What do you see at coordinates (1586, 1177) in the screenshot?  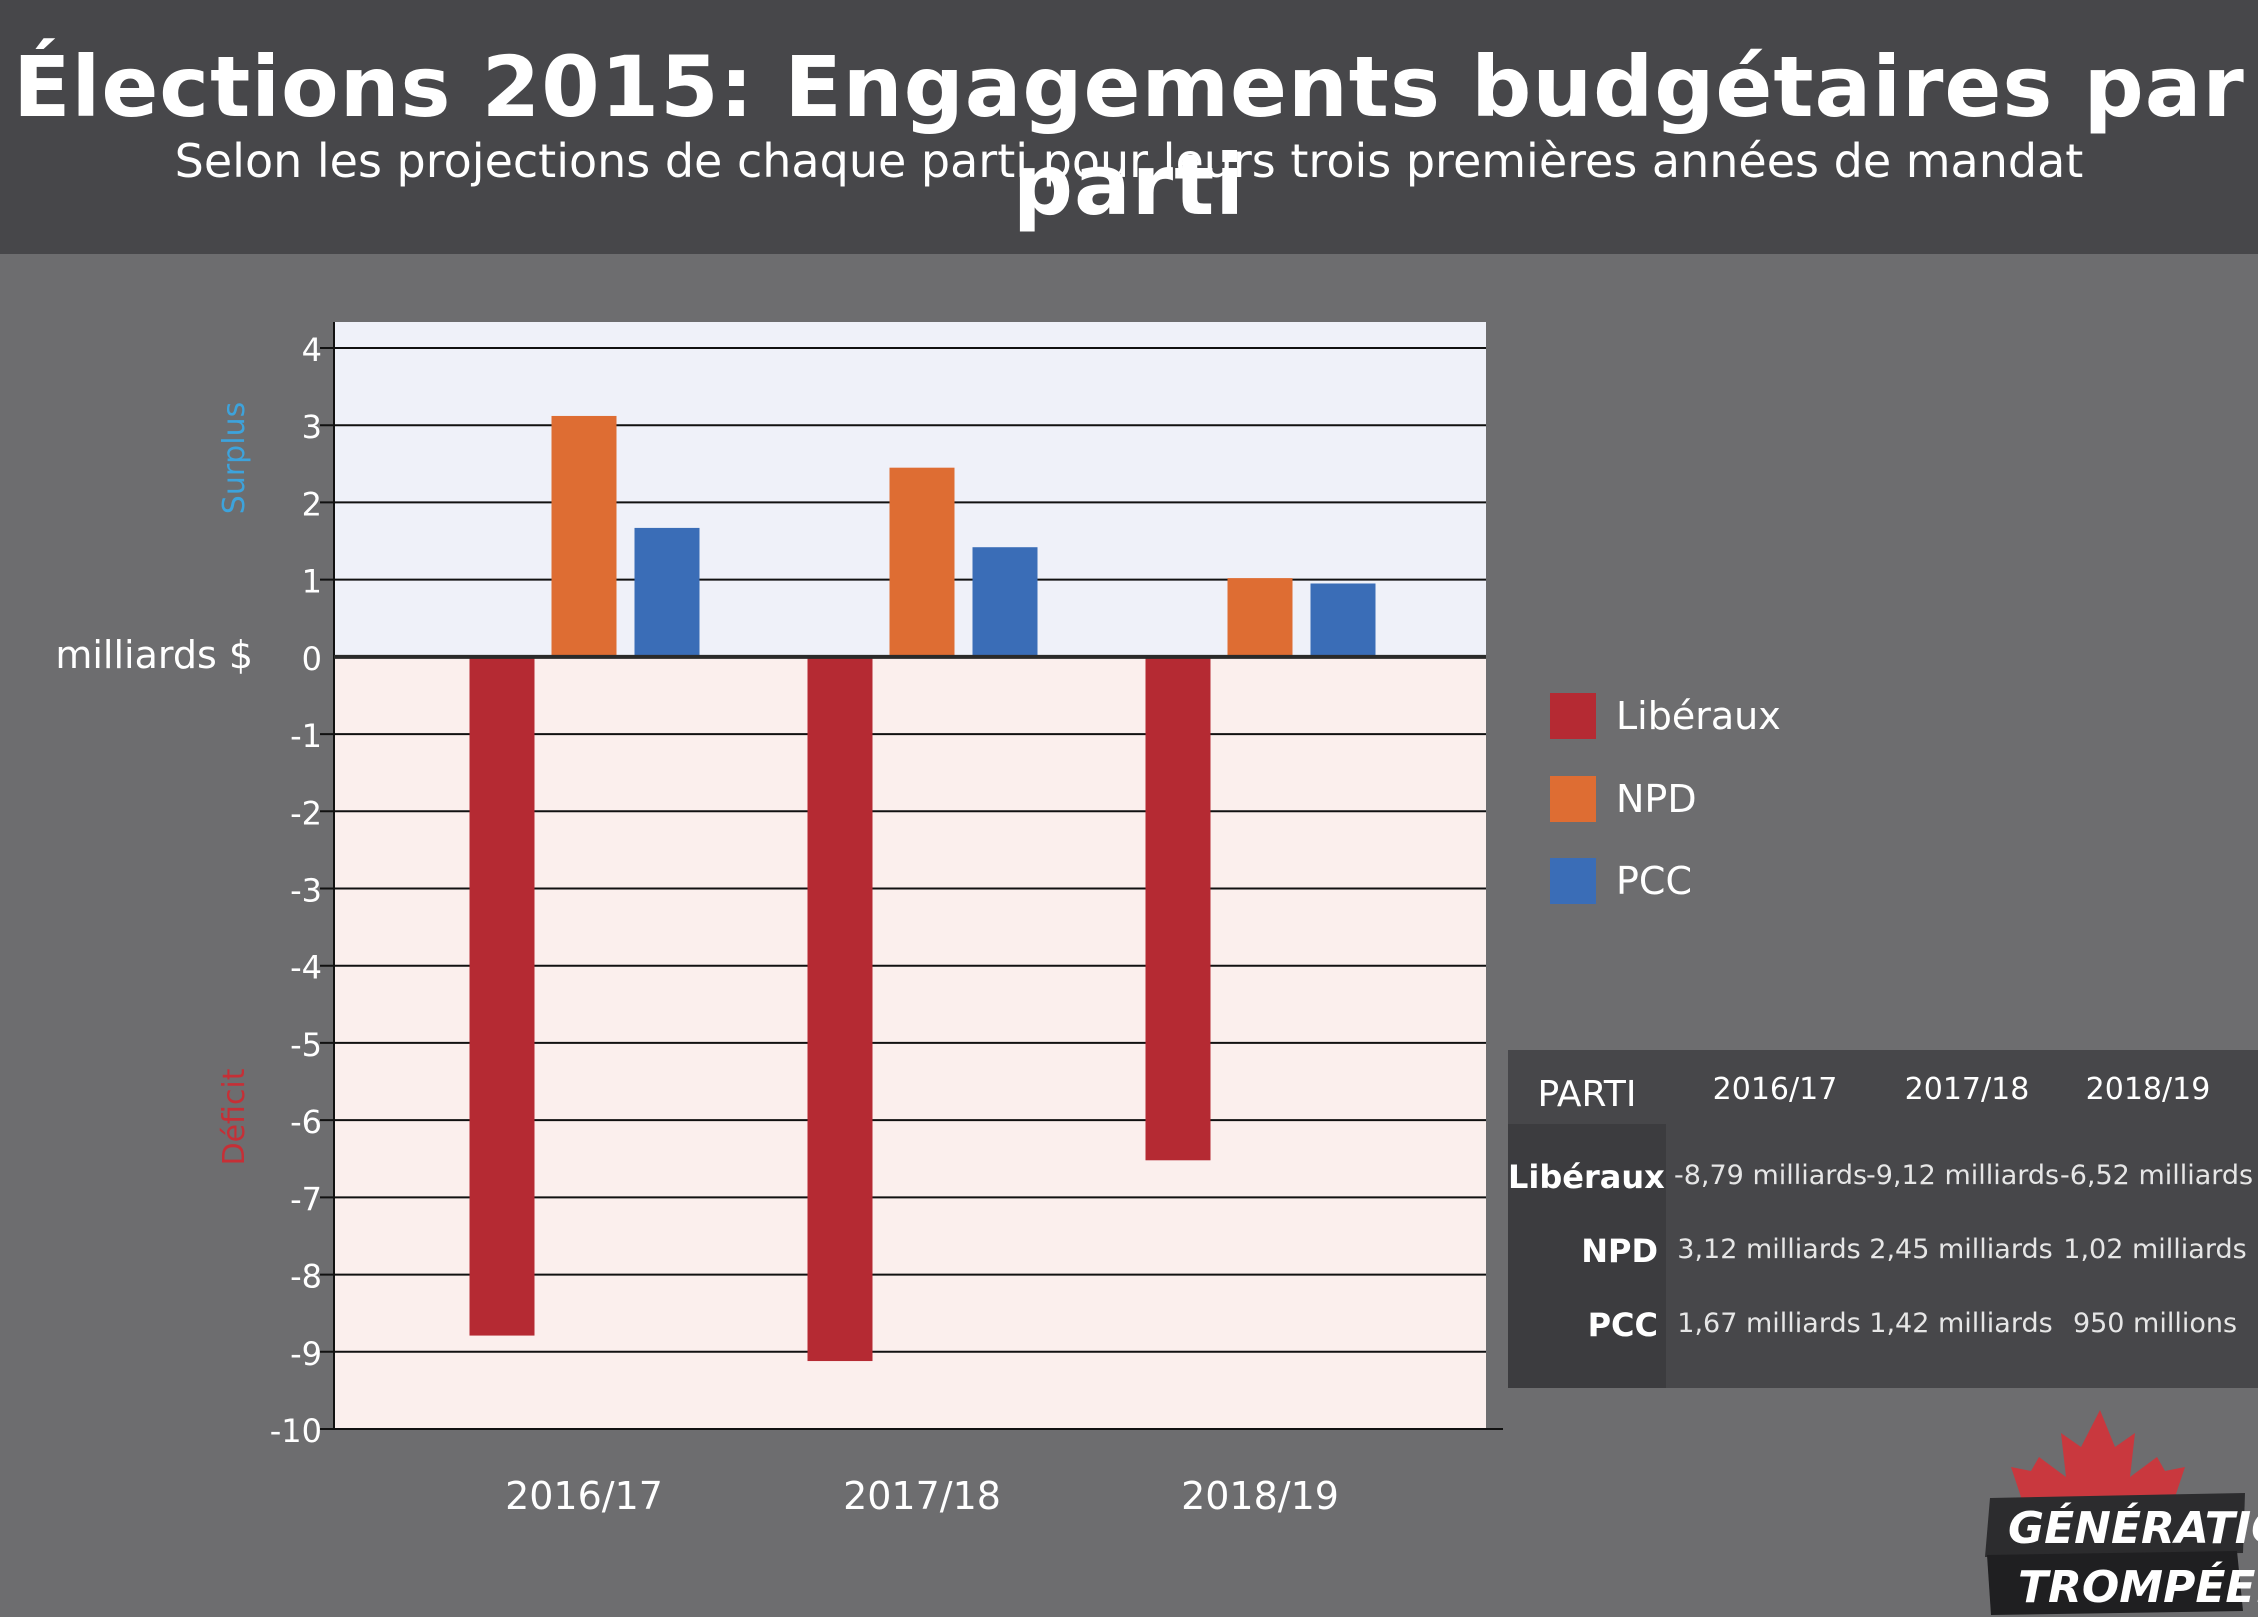 I see `table-row-label: Libéraux` at bounding box center [1586, 1177].